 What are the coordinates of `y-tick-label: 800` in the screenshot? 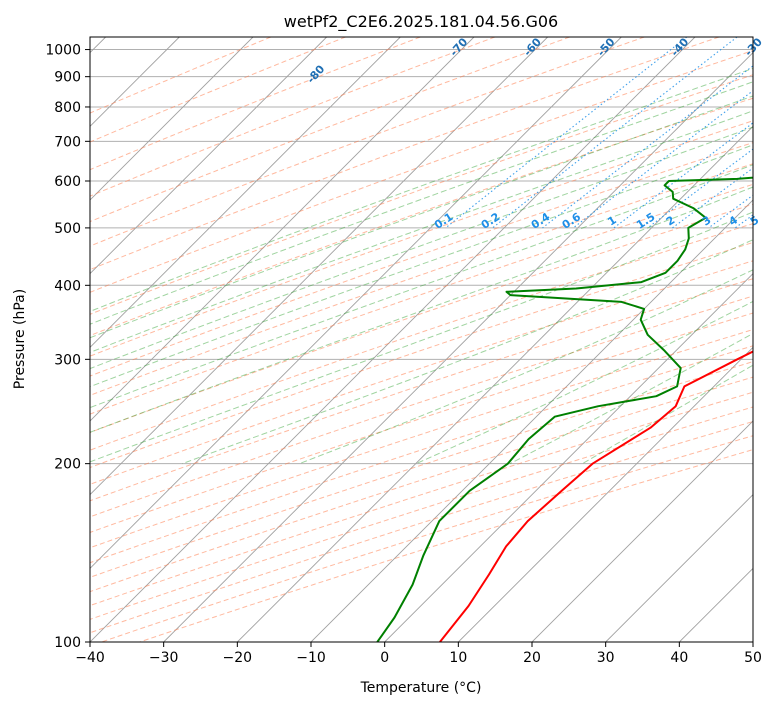 It's located at (67, 108).